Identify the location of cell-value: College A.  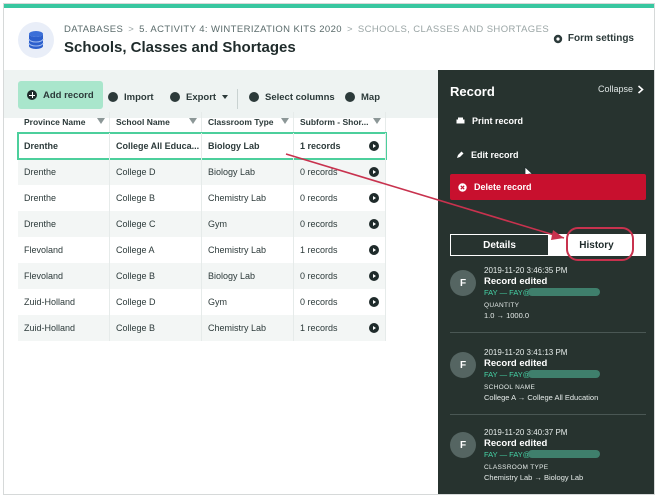
(135, 250).